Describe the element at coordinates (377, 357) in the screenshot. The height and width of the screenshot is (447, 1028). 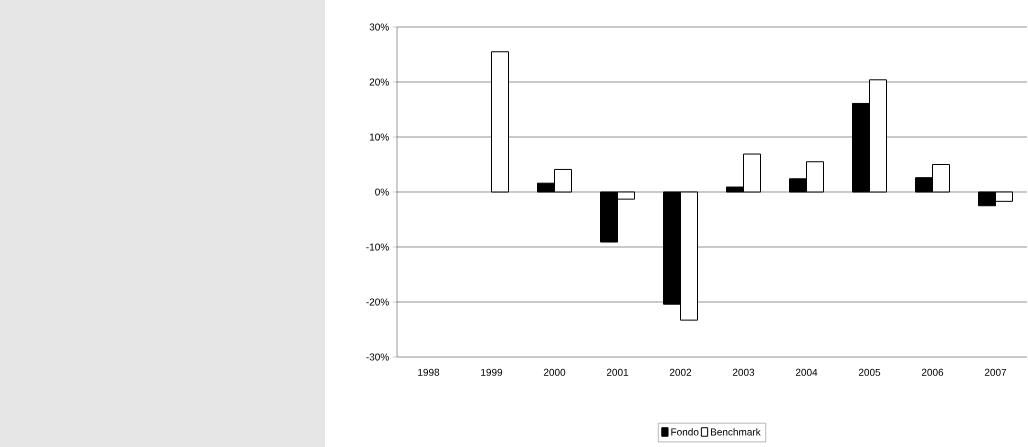
I see `y-tick-label: -30%` at that location.